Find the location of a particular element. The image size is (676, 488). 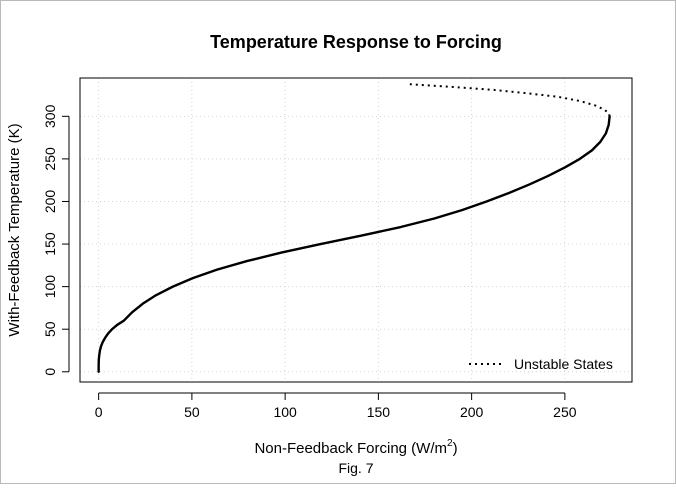

legend: Unstable States is located at coordinates (541, 364).